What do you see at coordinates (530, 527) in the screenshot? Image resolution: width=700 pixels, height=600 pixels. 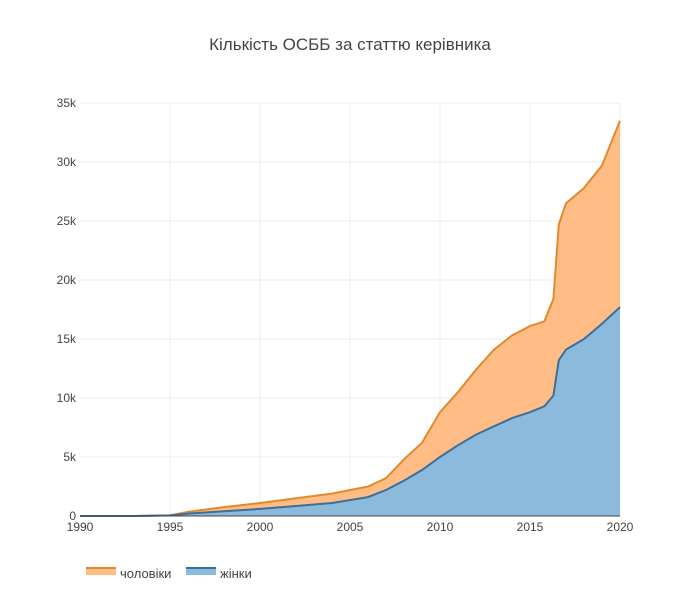 I see `x-tick-label: 2015` at bounding box center [530, 527].